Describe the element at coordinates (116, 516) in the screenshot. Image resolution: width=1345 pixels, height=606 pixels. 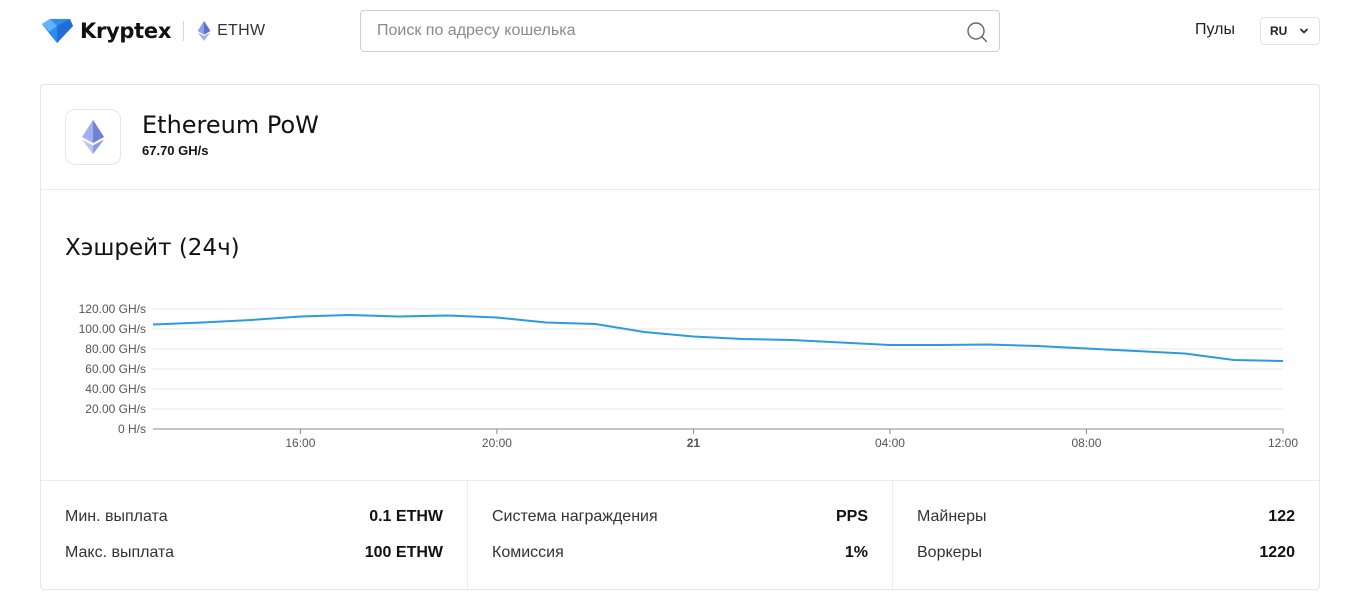
I see `stat-label: Мин. выплата` at that location.